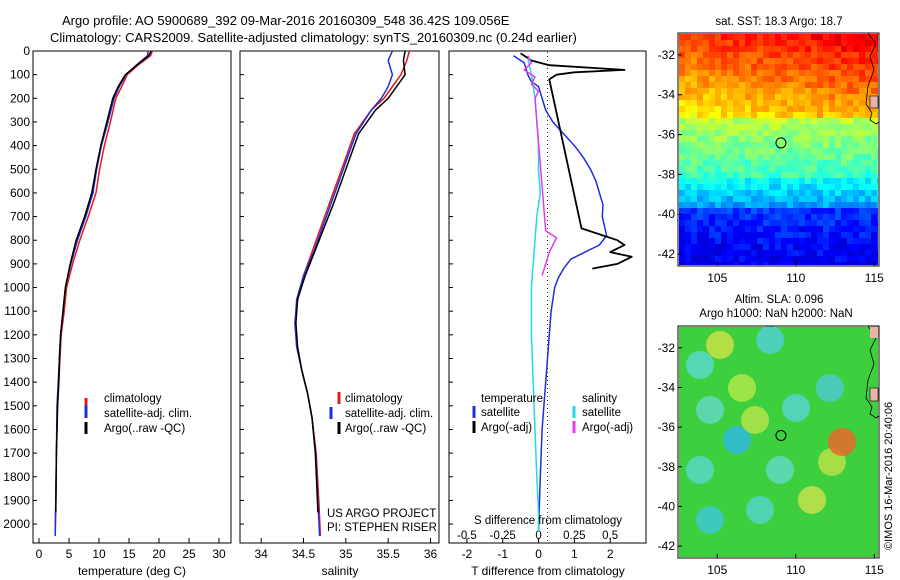 This screenshot has height=580, width=900. Describe the element at coordinates (506, 428) in the screenshot. I see `legend-temp-argo: Argo(-adj)` at that location.